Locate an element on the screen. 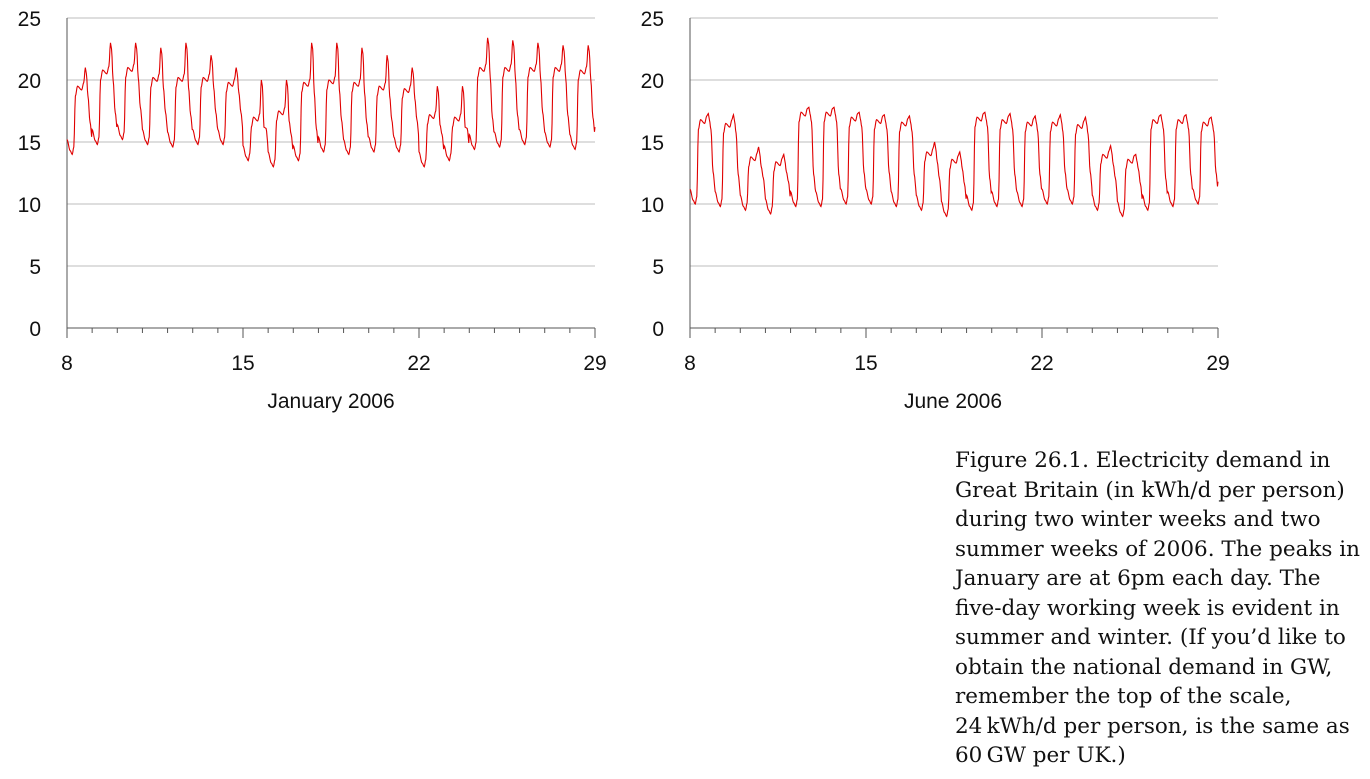 This screenshot has width=1370, height=779. caption-line: summer weeks of 2006. The peaks in is located at coordinates (1158, 549).